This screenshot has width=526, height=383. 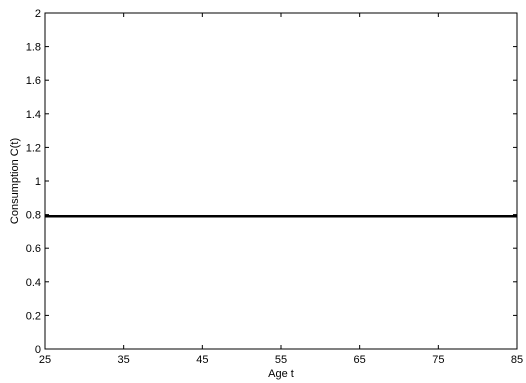 What do you see at coordinates (15, 181) in the screenshot?
I see `y-axis-label: Consumption C(t)` at bounding box center [15, 181].